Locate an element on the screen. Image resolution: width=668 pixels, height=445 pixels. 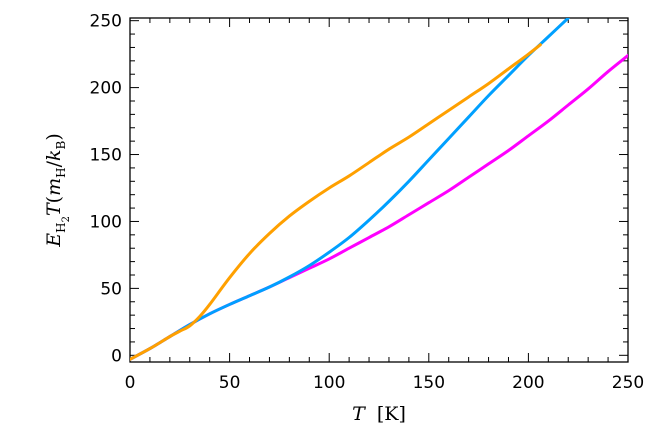
x-tick-label: 200 is located at coordinates (528, 383).